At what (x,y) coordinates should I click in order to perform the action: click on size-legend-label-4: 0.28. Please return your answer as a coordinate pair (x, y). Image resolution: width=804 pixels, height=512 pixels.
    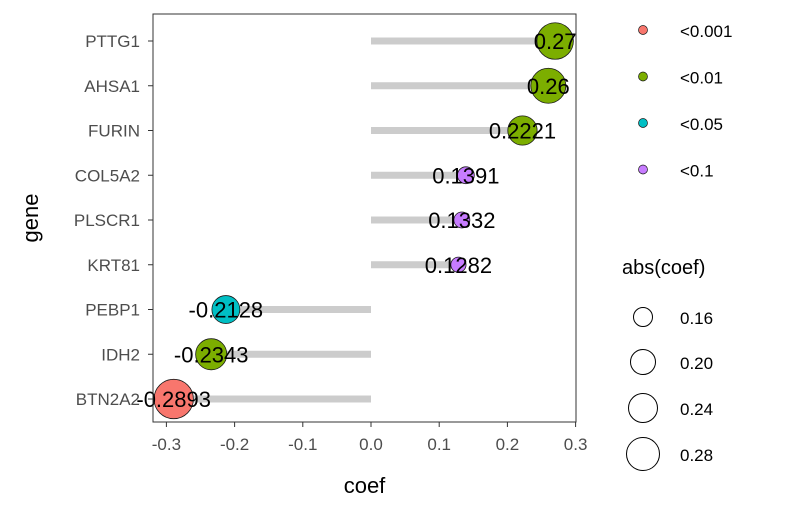
    Looking at the image, I should click on (696, 455).